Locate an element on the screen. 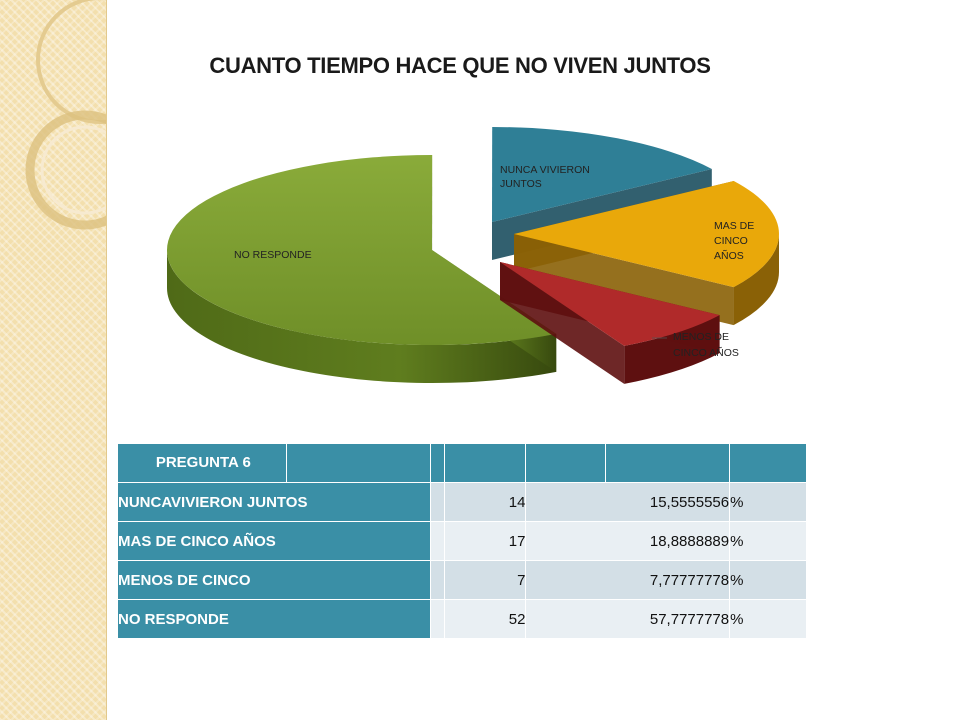  decorative-side-band is located at coordinates (53, 360).